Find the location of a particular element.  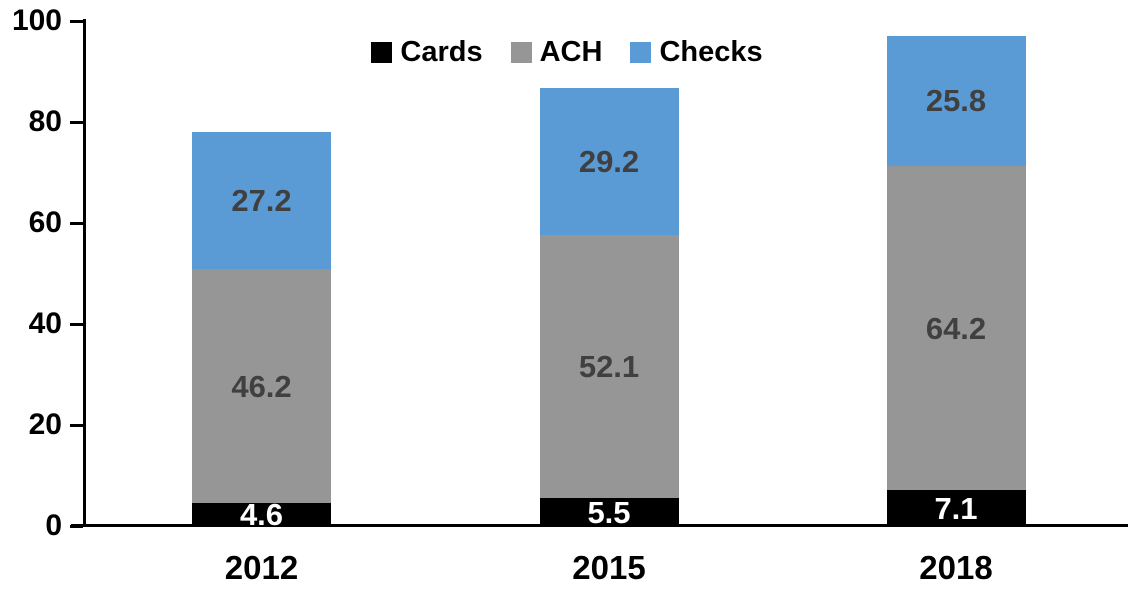

data-label: 5.5 is located at coordinates (609, 512).